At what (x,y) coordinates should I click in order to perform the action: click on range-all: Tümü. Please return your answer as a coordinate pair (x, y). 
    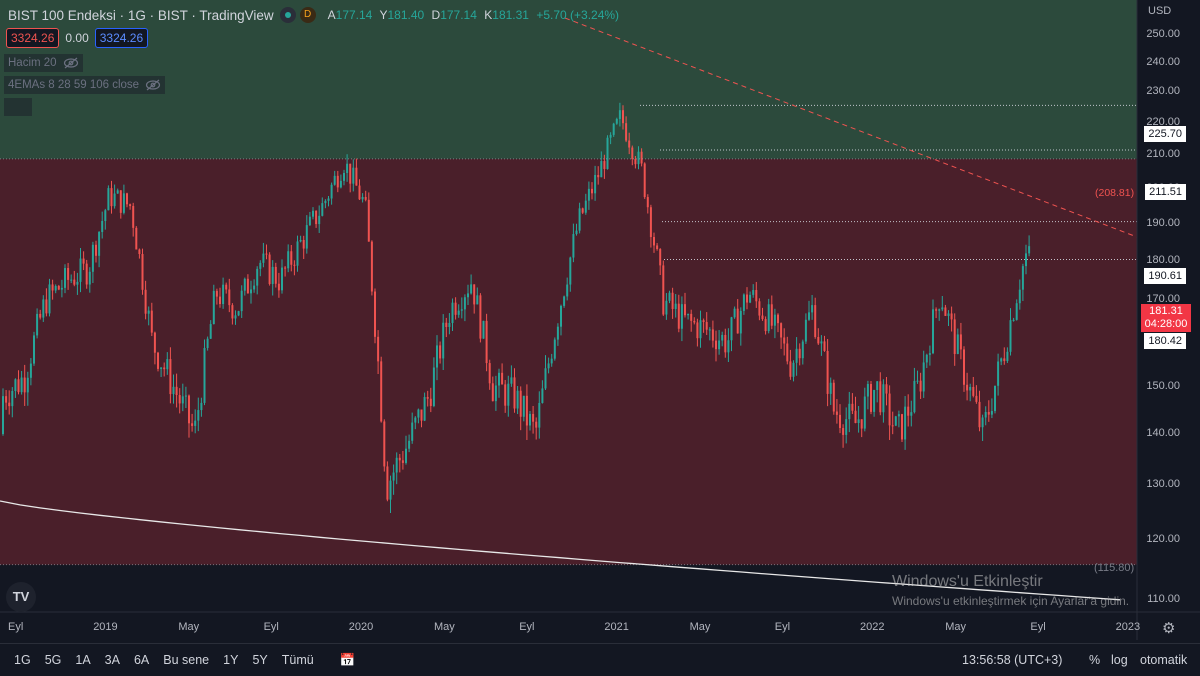
    Looking at the image, I should click on (297, 660).